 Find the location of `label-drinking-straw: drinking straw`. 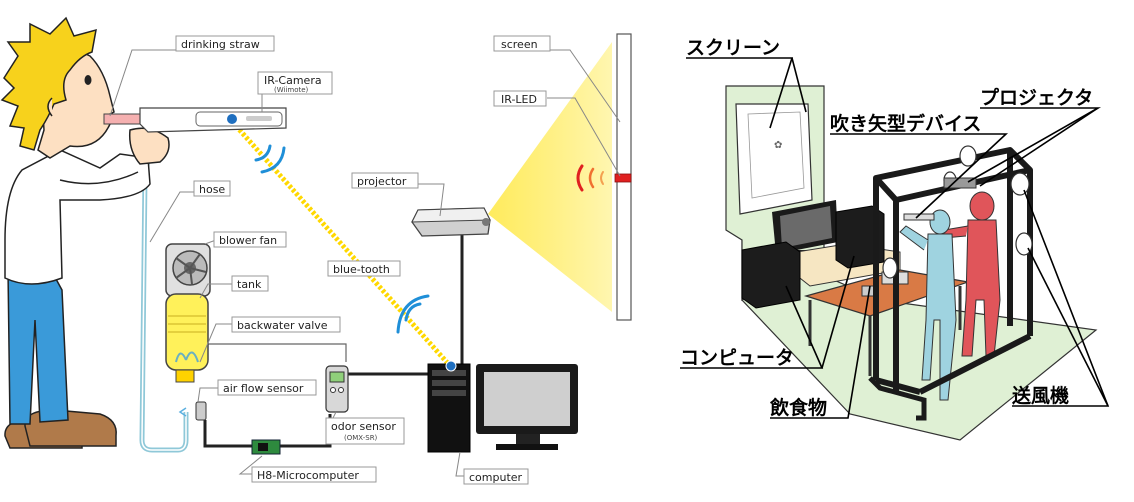

label-drinking-straw: drinking straw is located at coordinates (225, 43).